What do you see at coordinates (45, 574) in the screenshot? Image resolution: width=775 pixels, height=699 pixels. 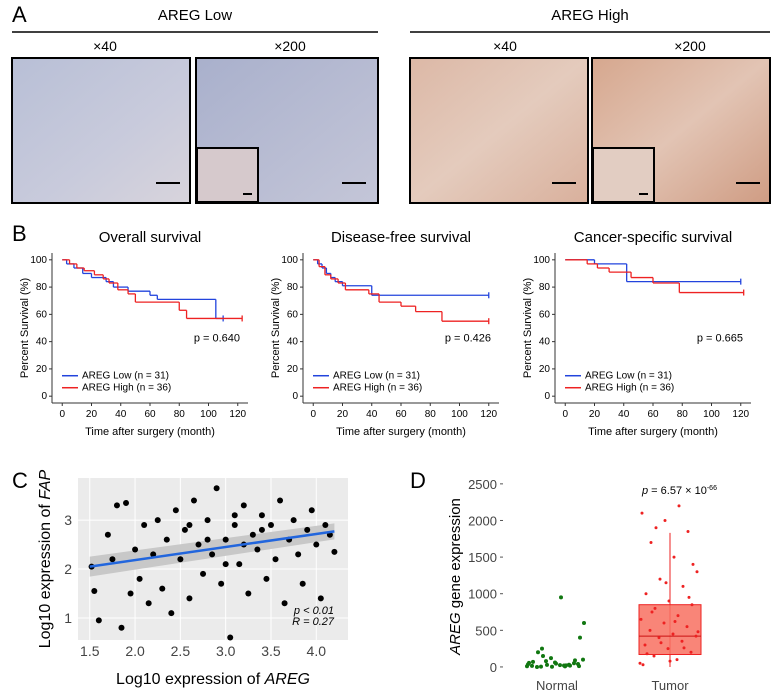 I see `text-part: Log10 expression of` at bounding box center [45, 574].